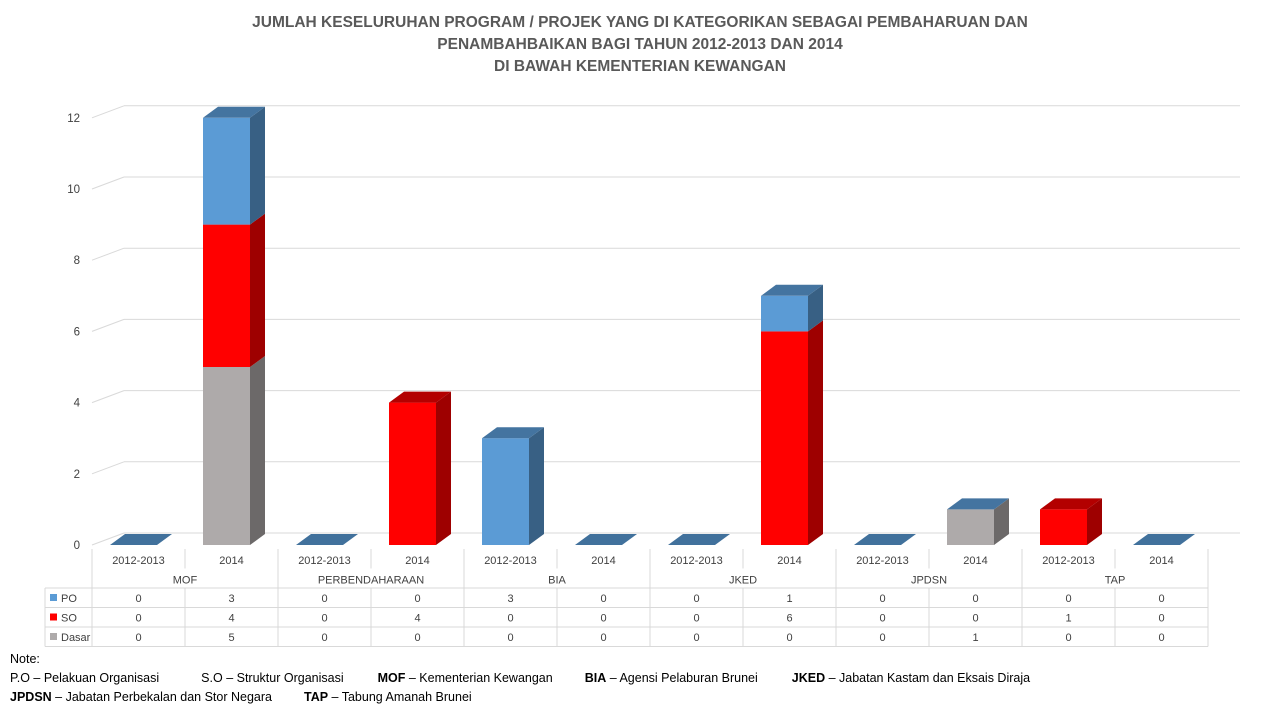 This screenshot has height=720, width=1280. What do you see at coordinates (77, 332) in the screenshot?
I see `y-tick-label: 6` at bounding box center [77, 332].